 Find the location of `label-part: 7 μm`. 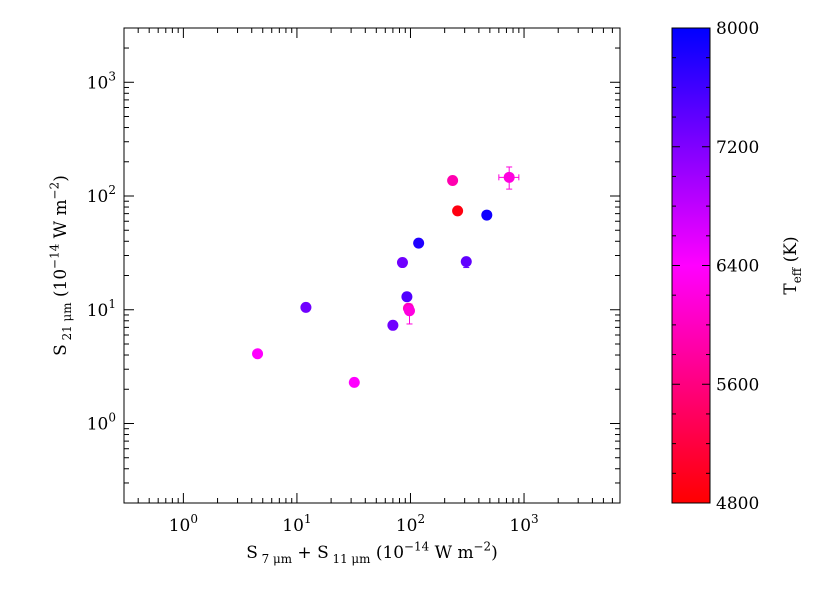

label-part: 7 μm is located at coordinates (275, 559).